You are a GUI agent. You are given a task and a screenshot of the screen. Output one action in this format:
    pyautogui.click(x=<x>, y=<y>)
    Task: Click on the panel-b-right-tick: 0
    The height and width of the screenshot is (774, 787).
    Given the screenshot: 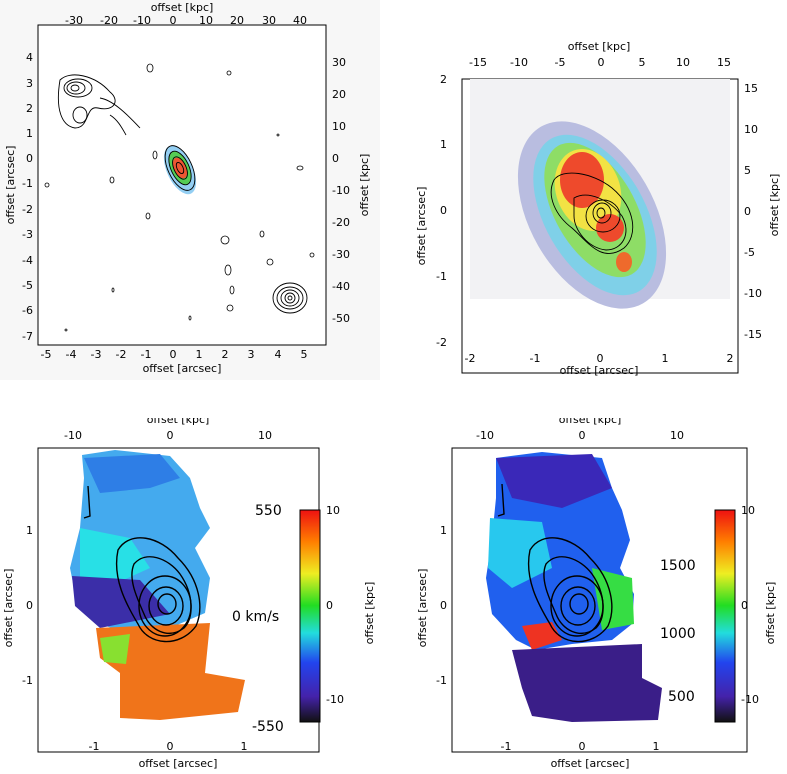 What is the action you would take?
    pyautogui.click(x=747, y=211)
    